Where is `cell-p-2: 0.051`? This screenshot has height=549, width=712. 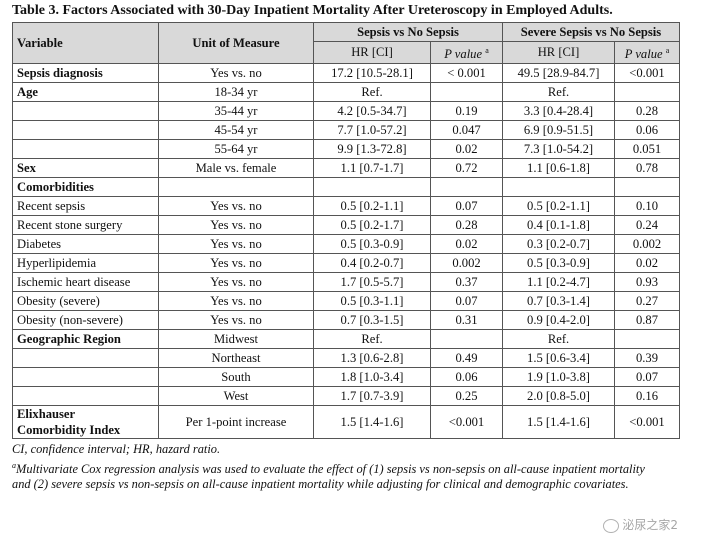
cell-p-2: 0.051 is located at coordinates (647, 149).